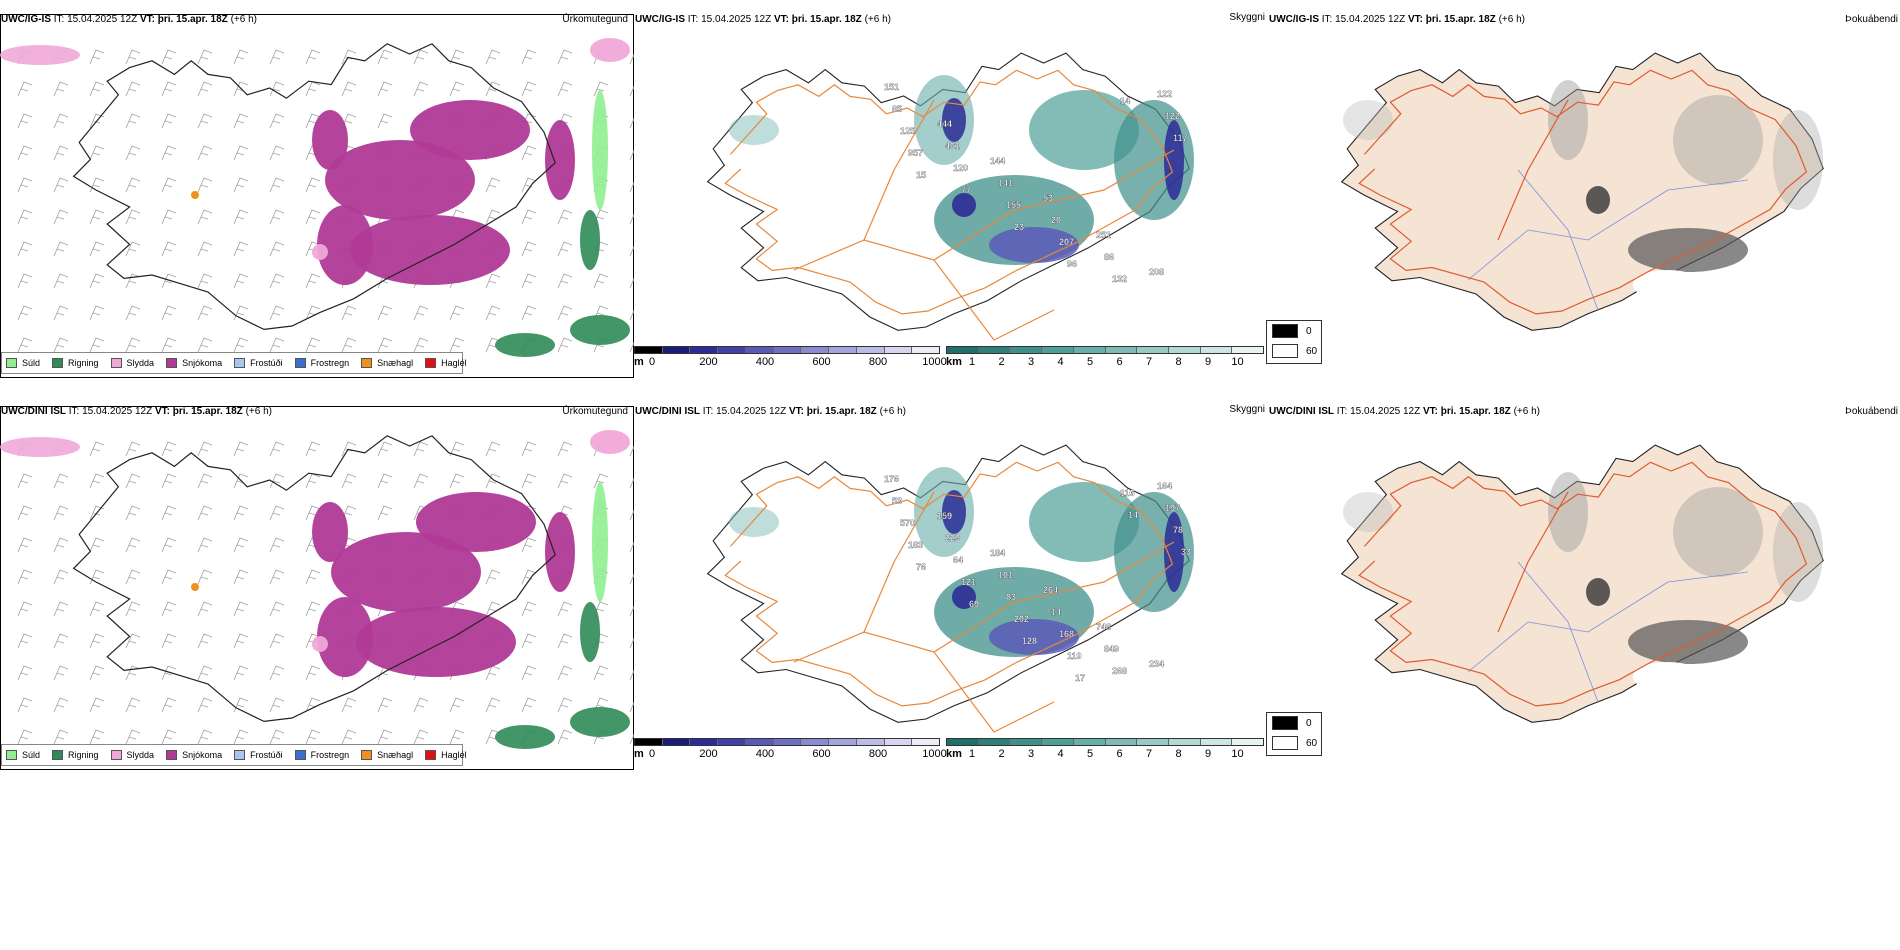  I want to click on legend-item: Súld, so click(23, 363).